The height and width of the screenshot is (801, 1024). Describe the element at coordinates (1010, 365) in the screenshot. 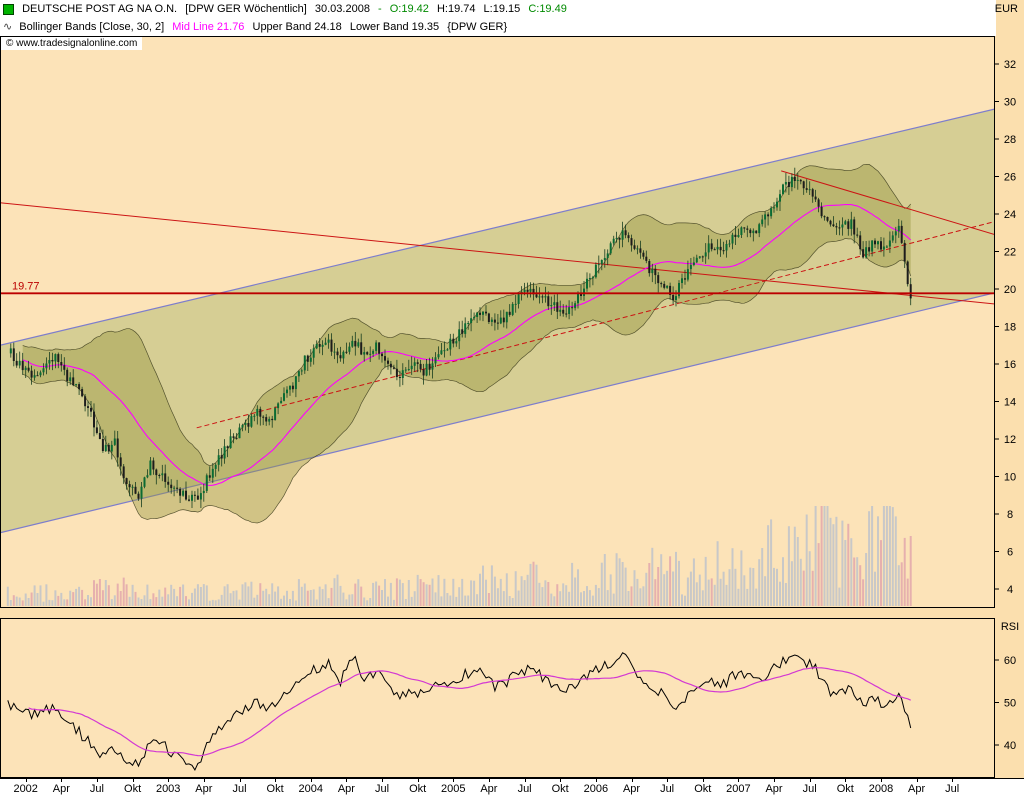

I see `price-tick-label: 16` at that location.